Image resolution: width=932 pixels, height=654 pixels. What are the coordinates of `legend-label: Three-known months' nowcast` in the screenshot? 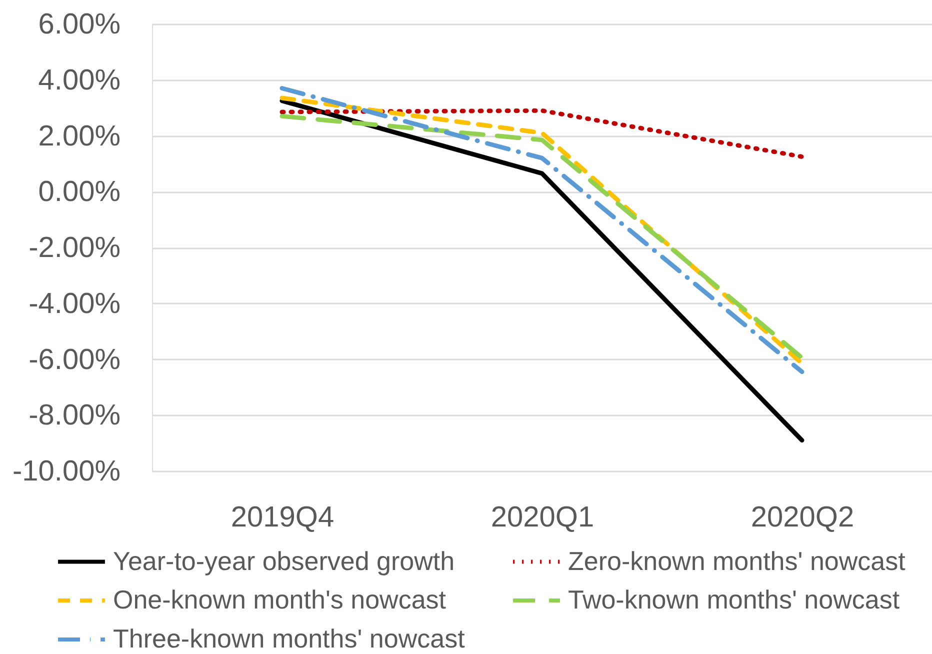 It's located at (289, 639).